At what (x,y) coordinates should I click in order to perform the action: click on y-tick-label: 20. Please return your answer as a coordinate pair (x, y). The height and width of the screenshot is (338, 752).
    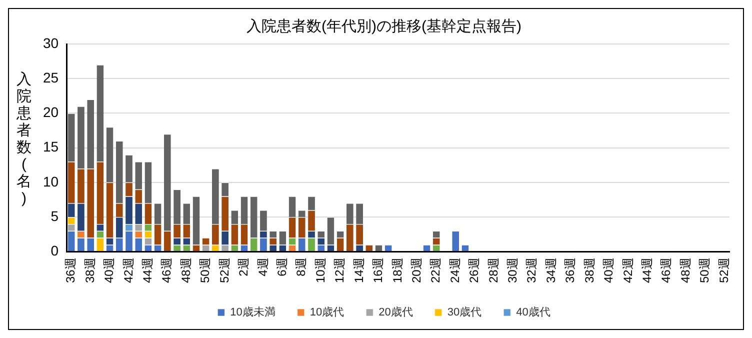
    Looking at the image, I should click on (50, 112).